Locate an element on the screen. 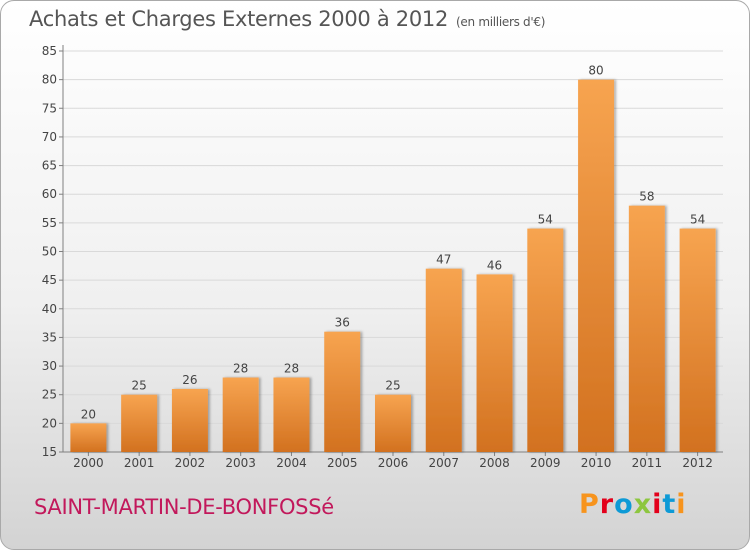 The height and width of the screenshot is (550, 750). data-label: 46 is located at coordinates (494, 265).